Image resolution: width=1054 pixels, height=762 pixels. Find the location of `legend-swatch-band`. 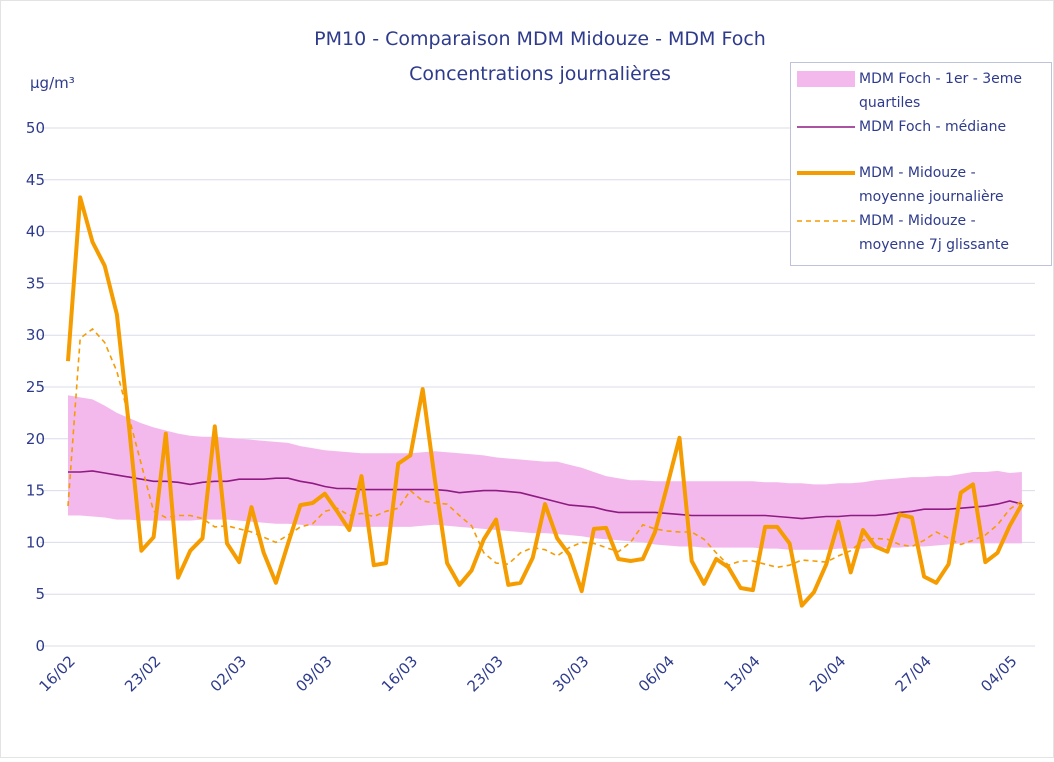

legend-swatch-band is located at coordinates (826, 79).